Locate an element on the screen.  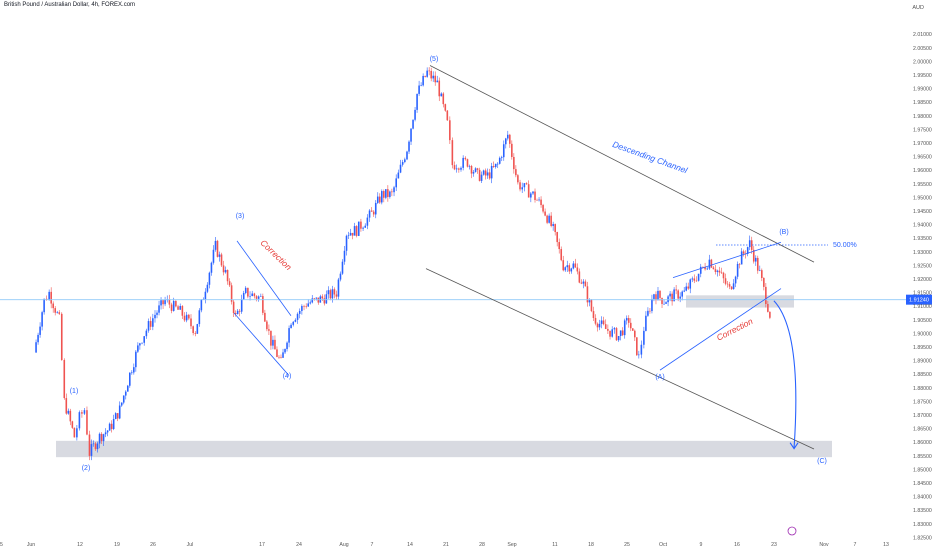
x-tick-label: 28 is located at coordinates (482, 545).